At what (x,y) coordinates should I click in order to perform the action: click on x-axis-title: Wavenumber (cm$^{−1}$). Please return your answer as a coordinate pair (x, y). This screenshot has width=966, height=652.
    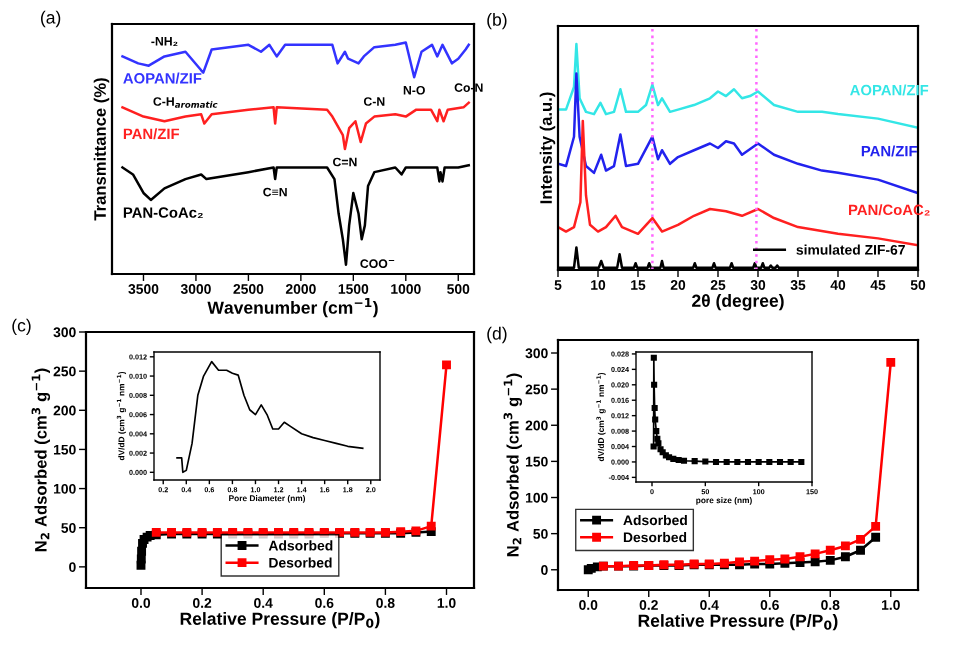
    Looking at the image, I should click on (292, 308).